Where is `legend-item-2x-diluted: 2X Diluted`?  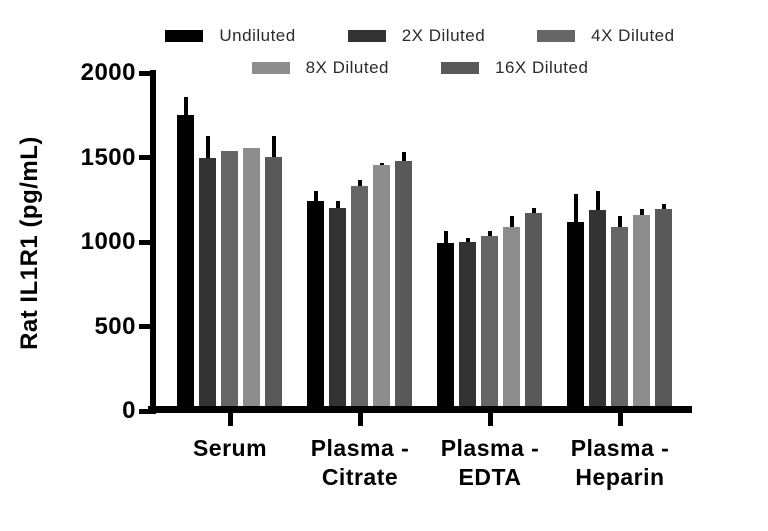 legend-item-2x-diluted: 2X Diluted is located at coordinates (416, 36).